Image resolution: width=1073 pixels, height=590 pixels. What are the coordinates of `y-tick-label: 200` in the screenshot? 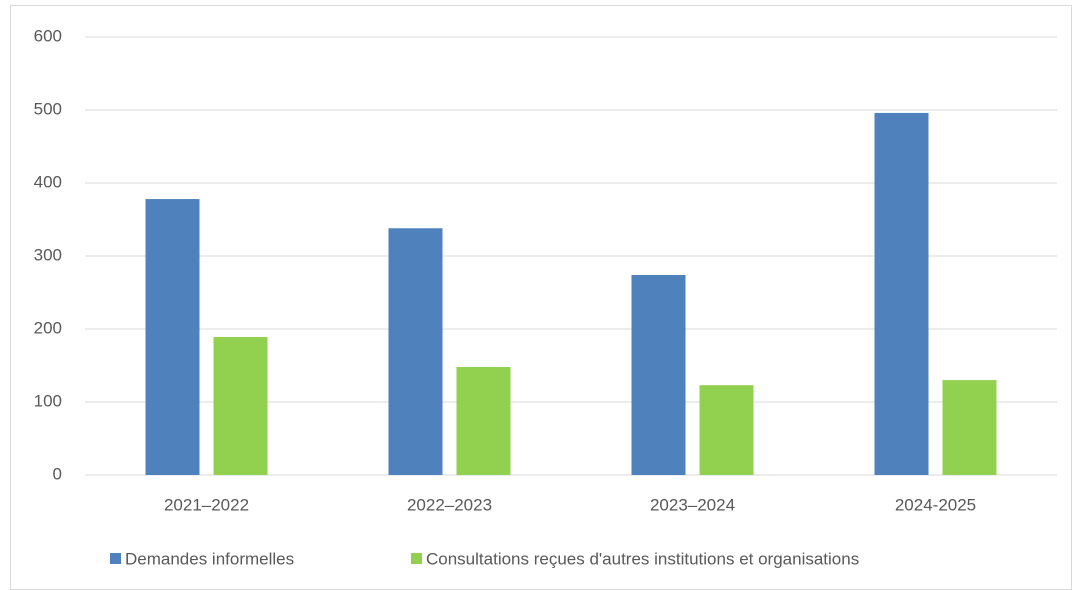 It's located at (48, 327).